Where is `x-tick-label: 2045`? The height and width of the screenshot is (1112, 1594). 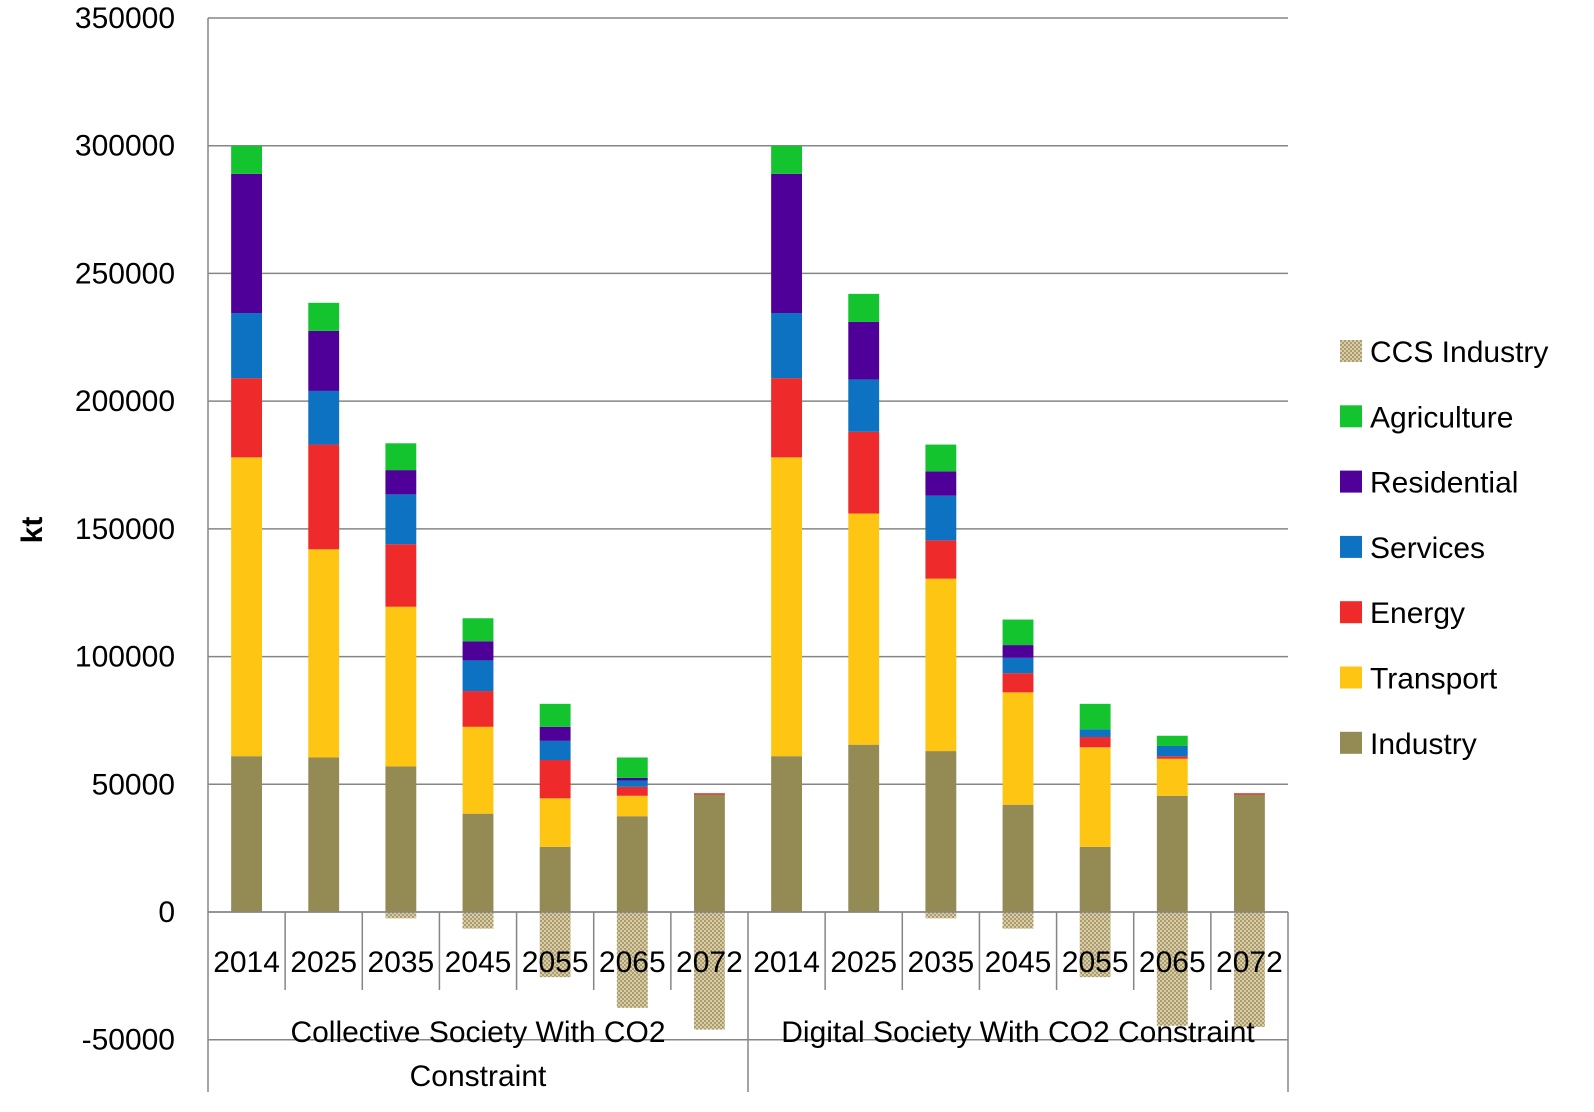 x-tick-label: 2045 is located at coordinates (1018, 962).